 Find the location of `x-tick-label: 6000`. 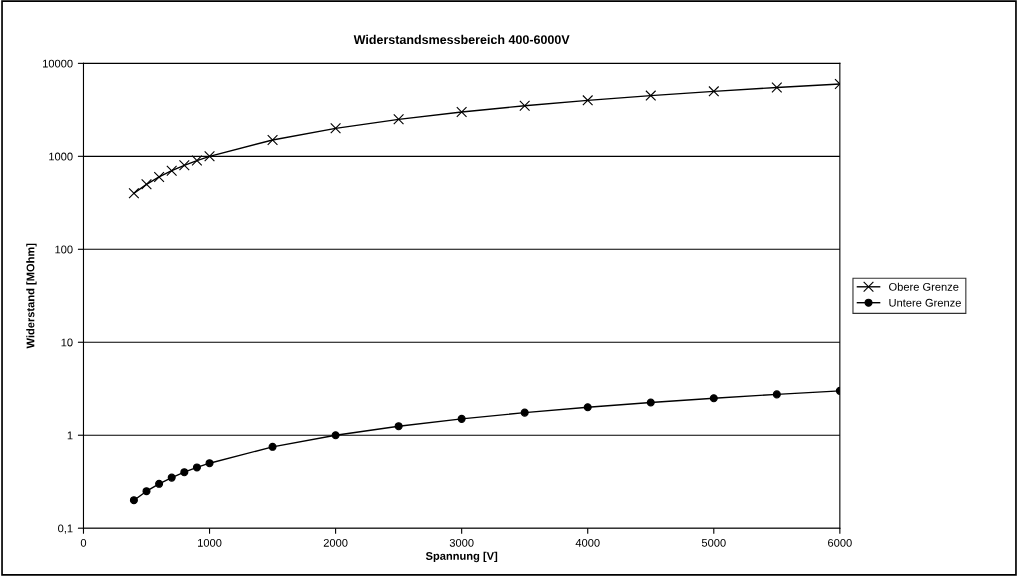

x-tick-label: 6000 is located at coordinates (840, 542).